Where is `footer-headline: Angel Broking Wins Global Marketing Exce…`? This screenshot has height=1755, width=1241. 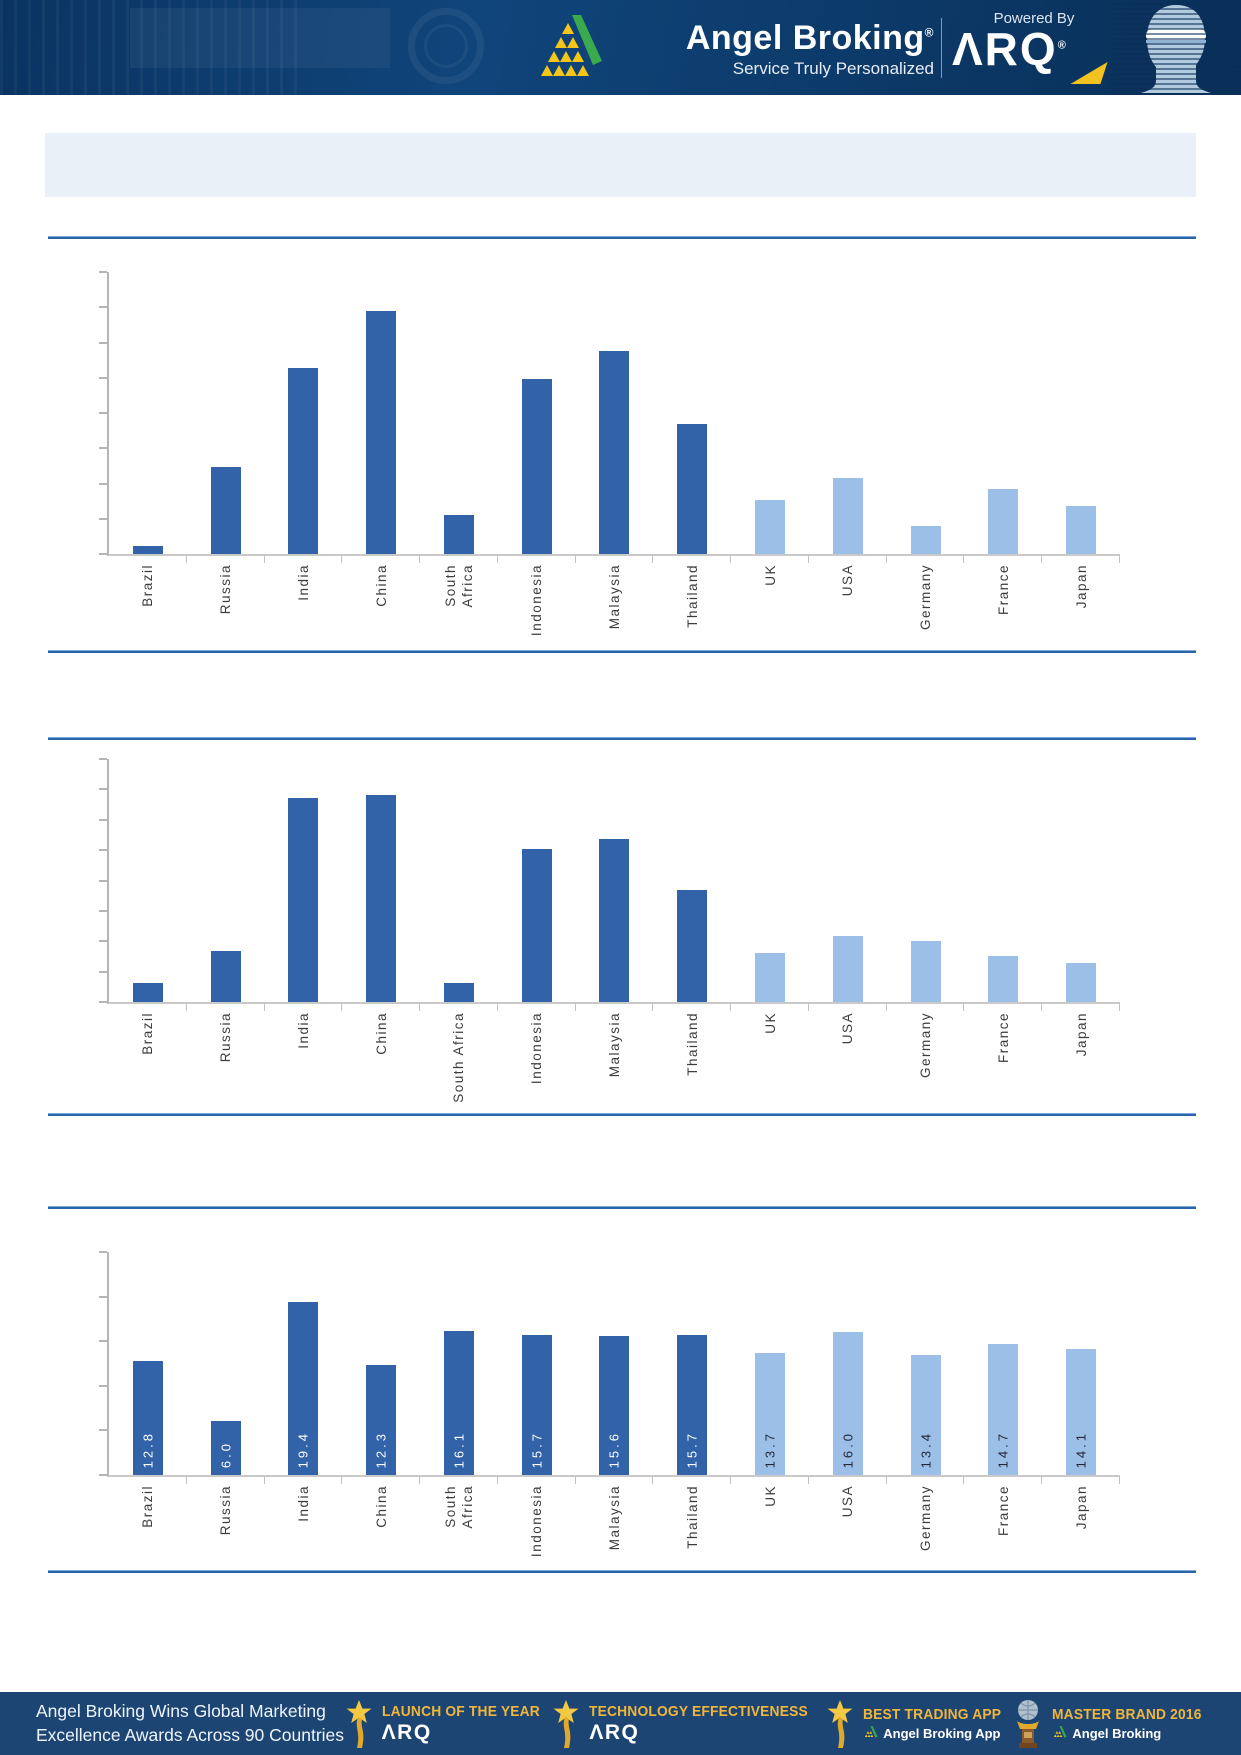 footer-headline: Angel Broking Wins Global Marketing Exce… is located at coordinates (191, 1723).